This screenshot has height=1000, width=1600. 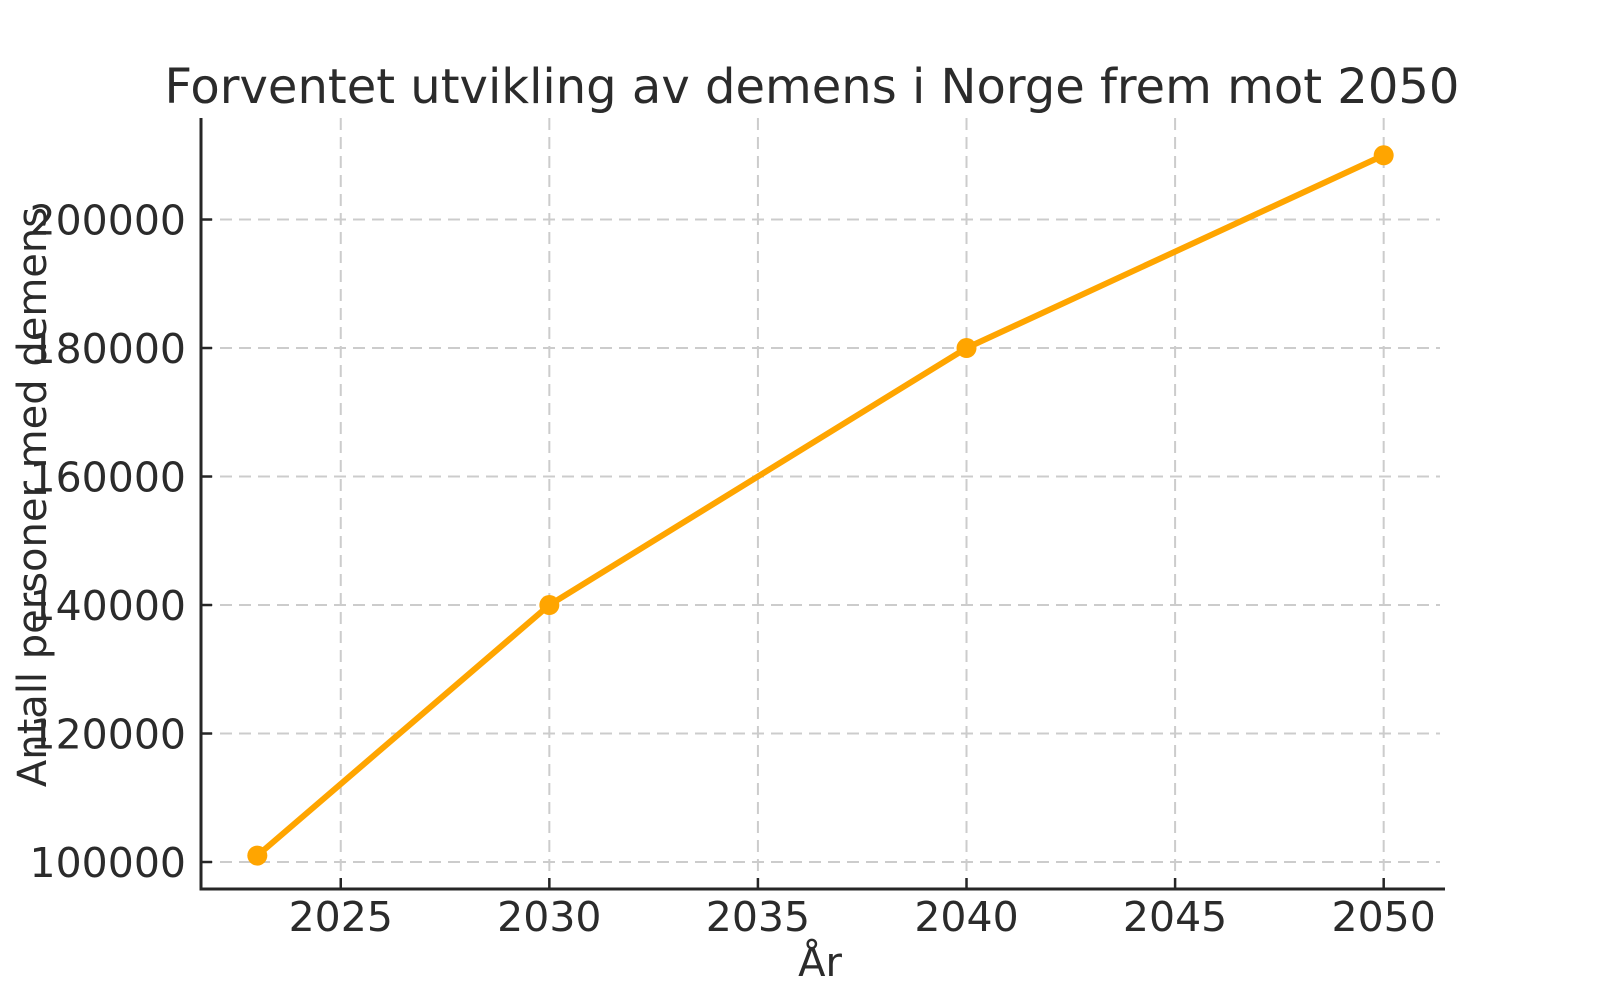 I want to click on y-tick-label: 200000, so click(x=107, y=221).